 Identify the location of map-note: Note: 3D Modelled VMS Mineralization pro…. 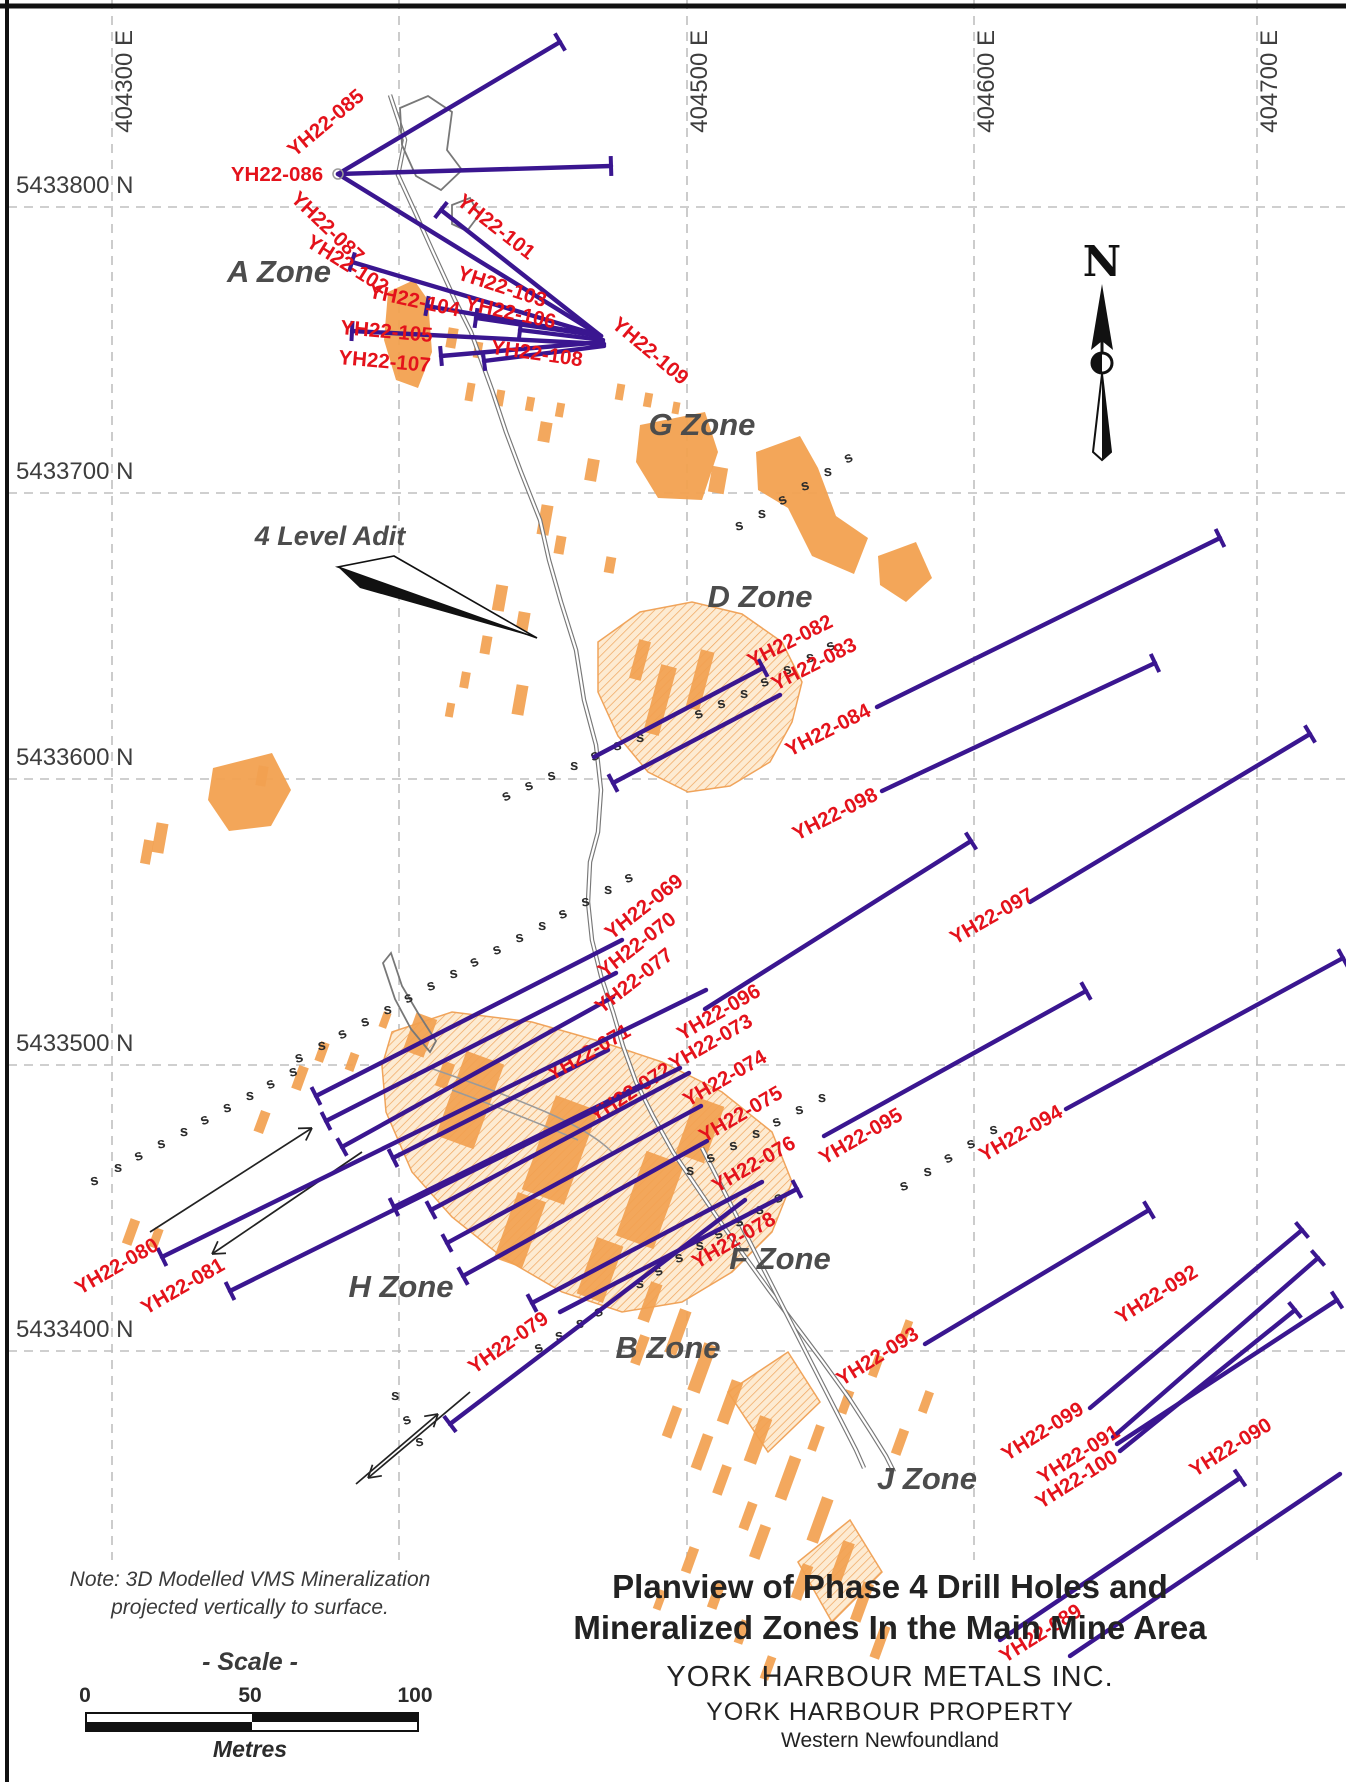
(250, 1594).